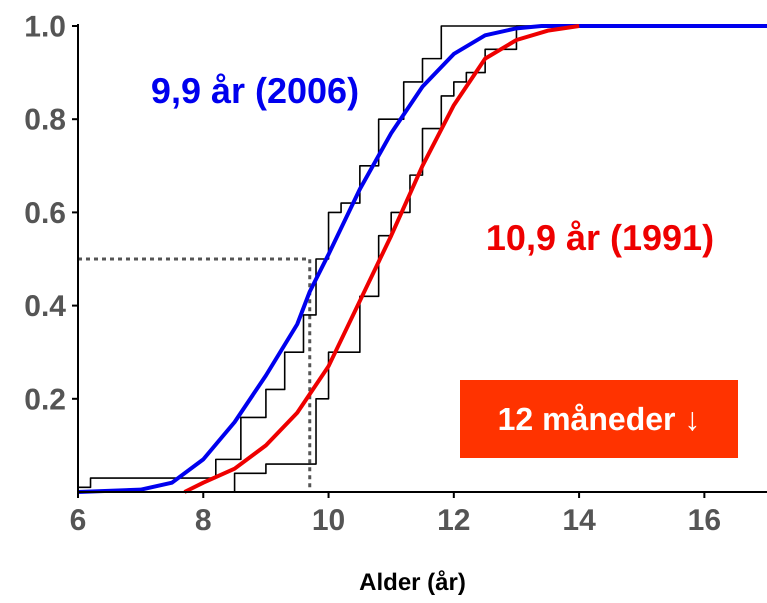 The width and height of the screenshot is (767, 603). Describe the element at coordinates (45, 120) in the screenshot. I see `y-tick-label: 0.8` at that location.